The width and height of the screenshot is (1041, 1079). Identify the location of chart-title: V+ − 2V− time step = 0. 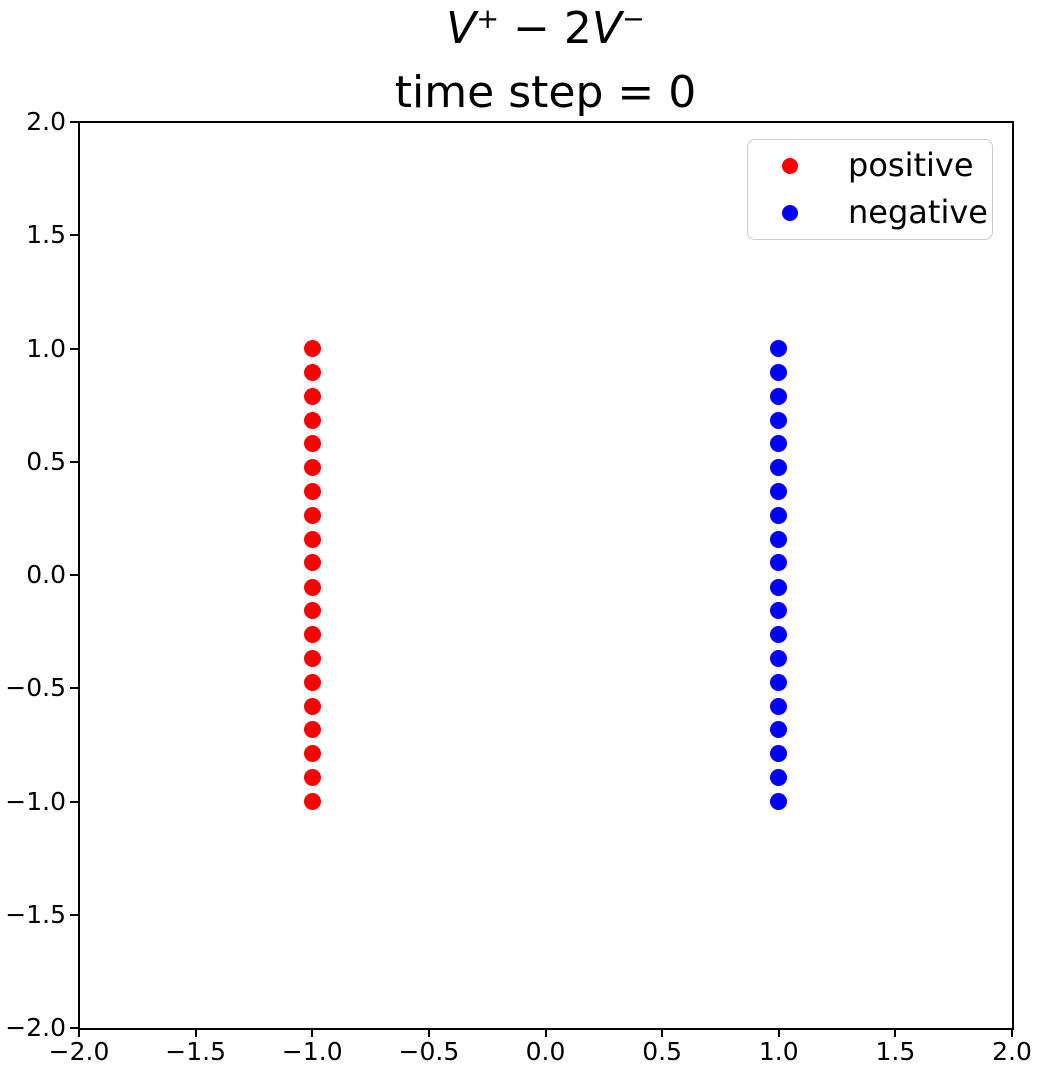
(545, 61).